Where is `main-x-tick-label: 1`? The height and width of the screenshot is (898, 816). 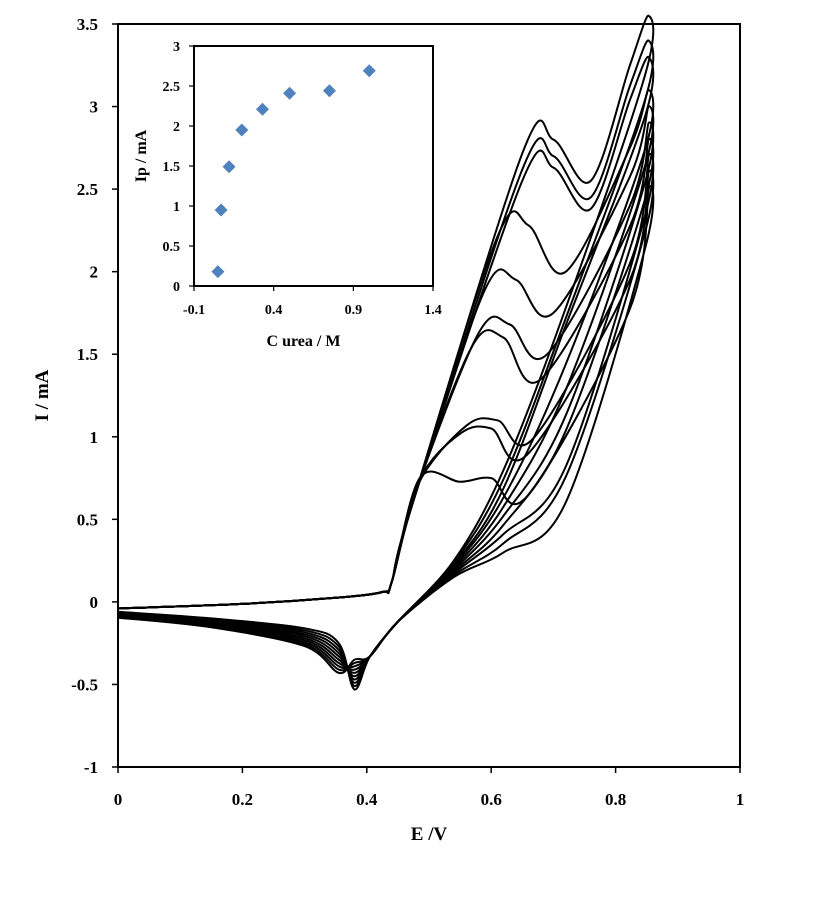 main-x-tick-label: 1 is located at coordinates (740, 799).